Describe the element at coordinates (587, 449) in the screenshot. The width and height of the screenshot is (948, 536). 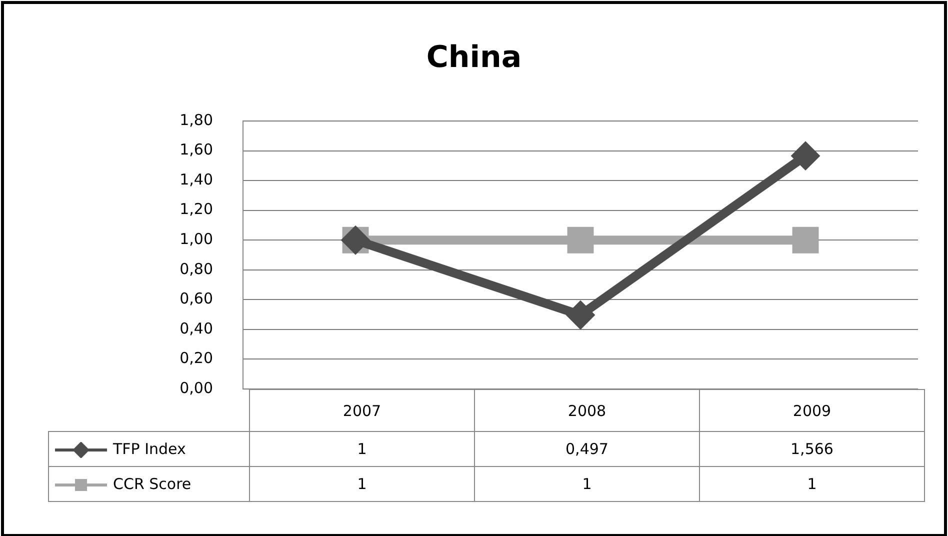
I see `data-label: 0,497` at that location.